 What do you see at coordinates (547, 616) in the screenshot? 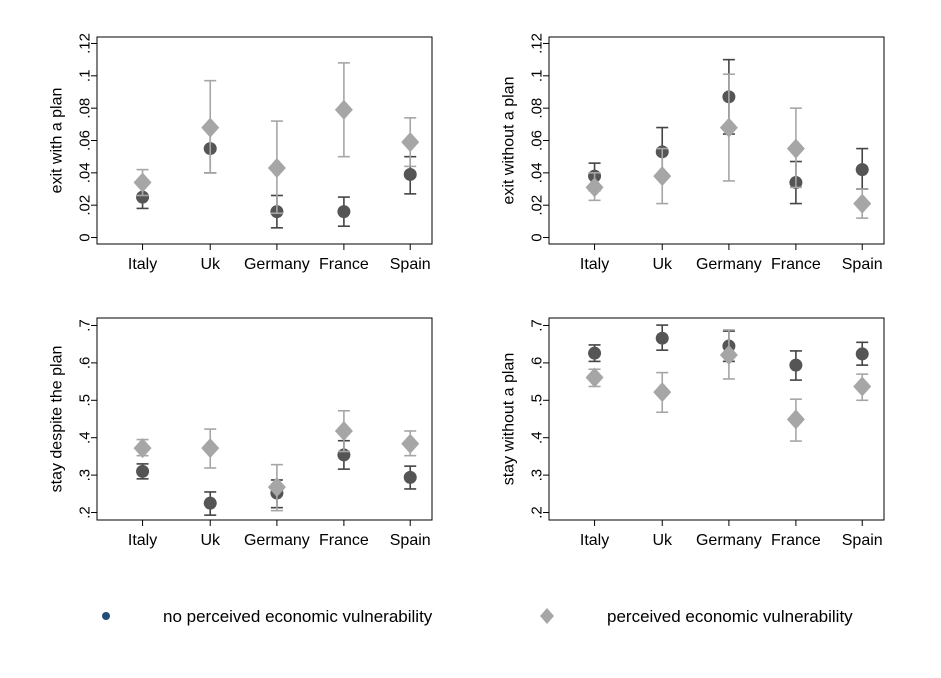
I see `legend-diamond-icon` at bounding box center [547, 616].